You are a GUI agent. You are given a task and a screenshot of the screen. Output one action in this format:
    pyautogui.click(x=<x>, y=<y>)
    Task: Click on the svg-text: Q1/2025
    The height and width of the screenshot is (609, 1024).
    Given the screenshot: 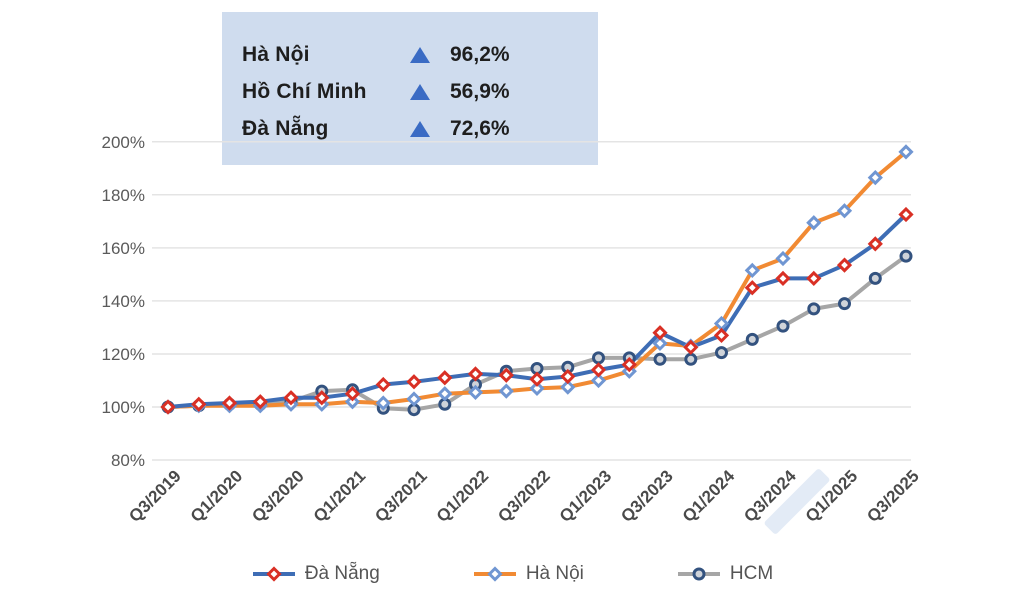 What is the action you would take?
    pyautogui.click(x=832, y=496)
    